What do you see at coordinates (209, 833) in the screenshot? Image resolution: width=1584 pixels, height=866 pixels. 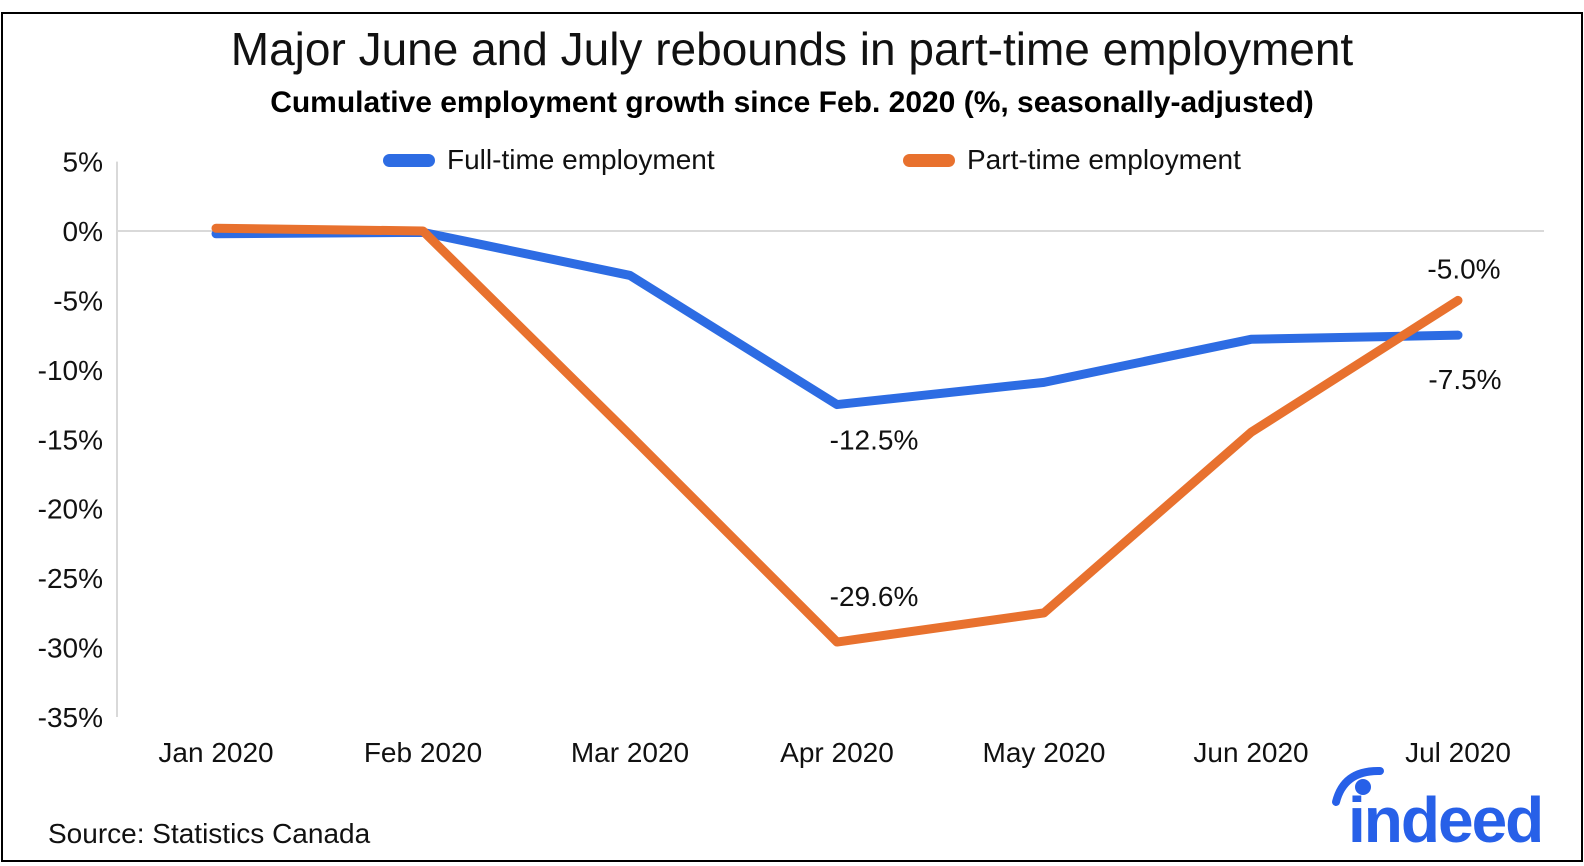 I see `source-note: Source: Statistics Canada` at bounding box center [209, 833].